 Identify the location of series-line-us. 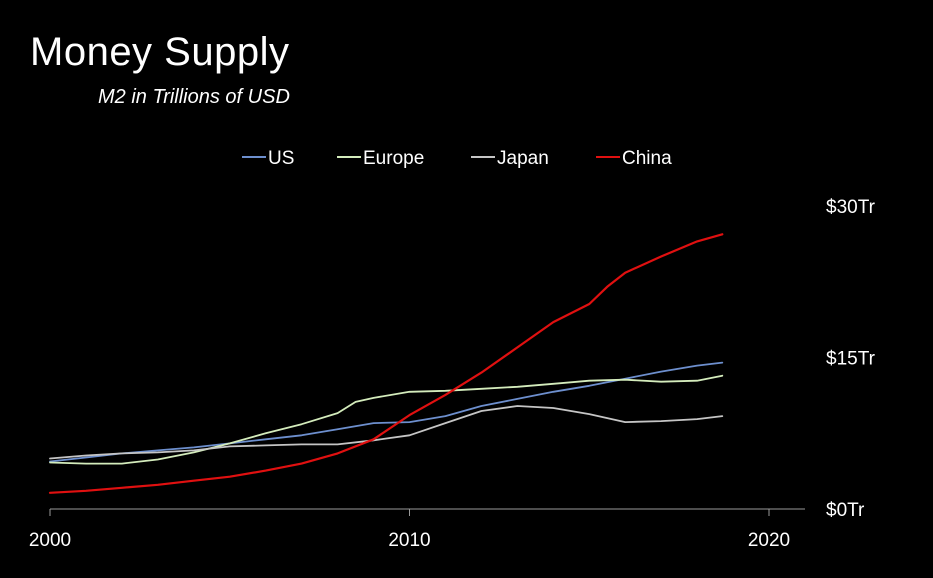
(386, 412).